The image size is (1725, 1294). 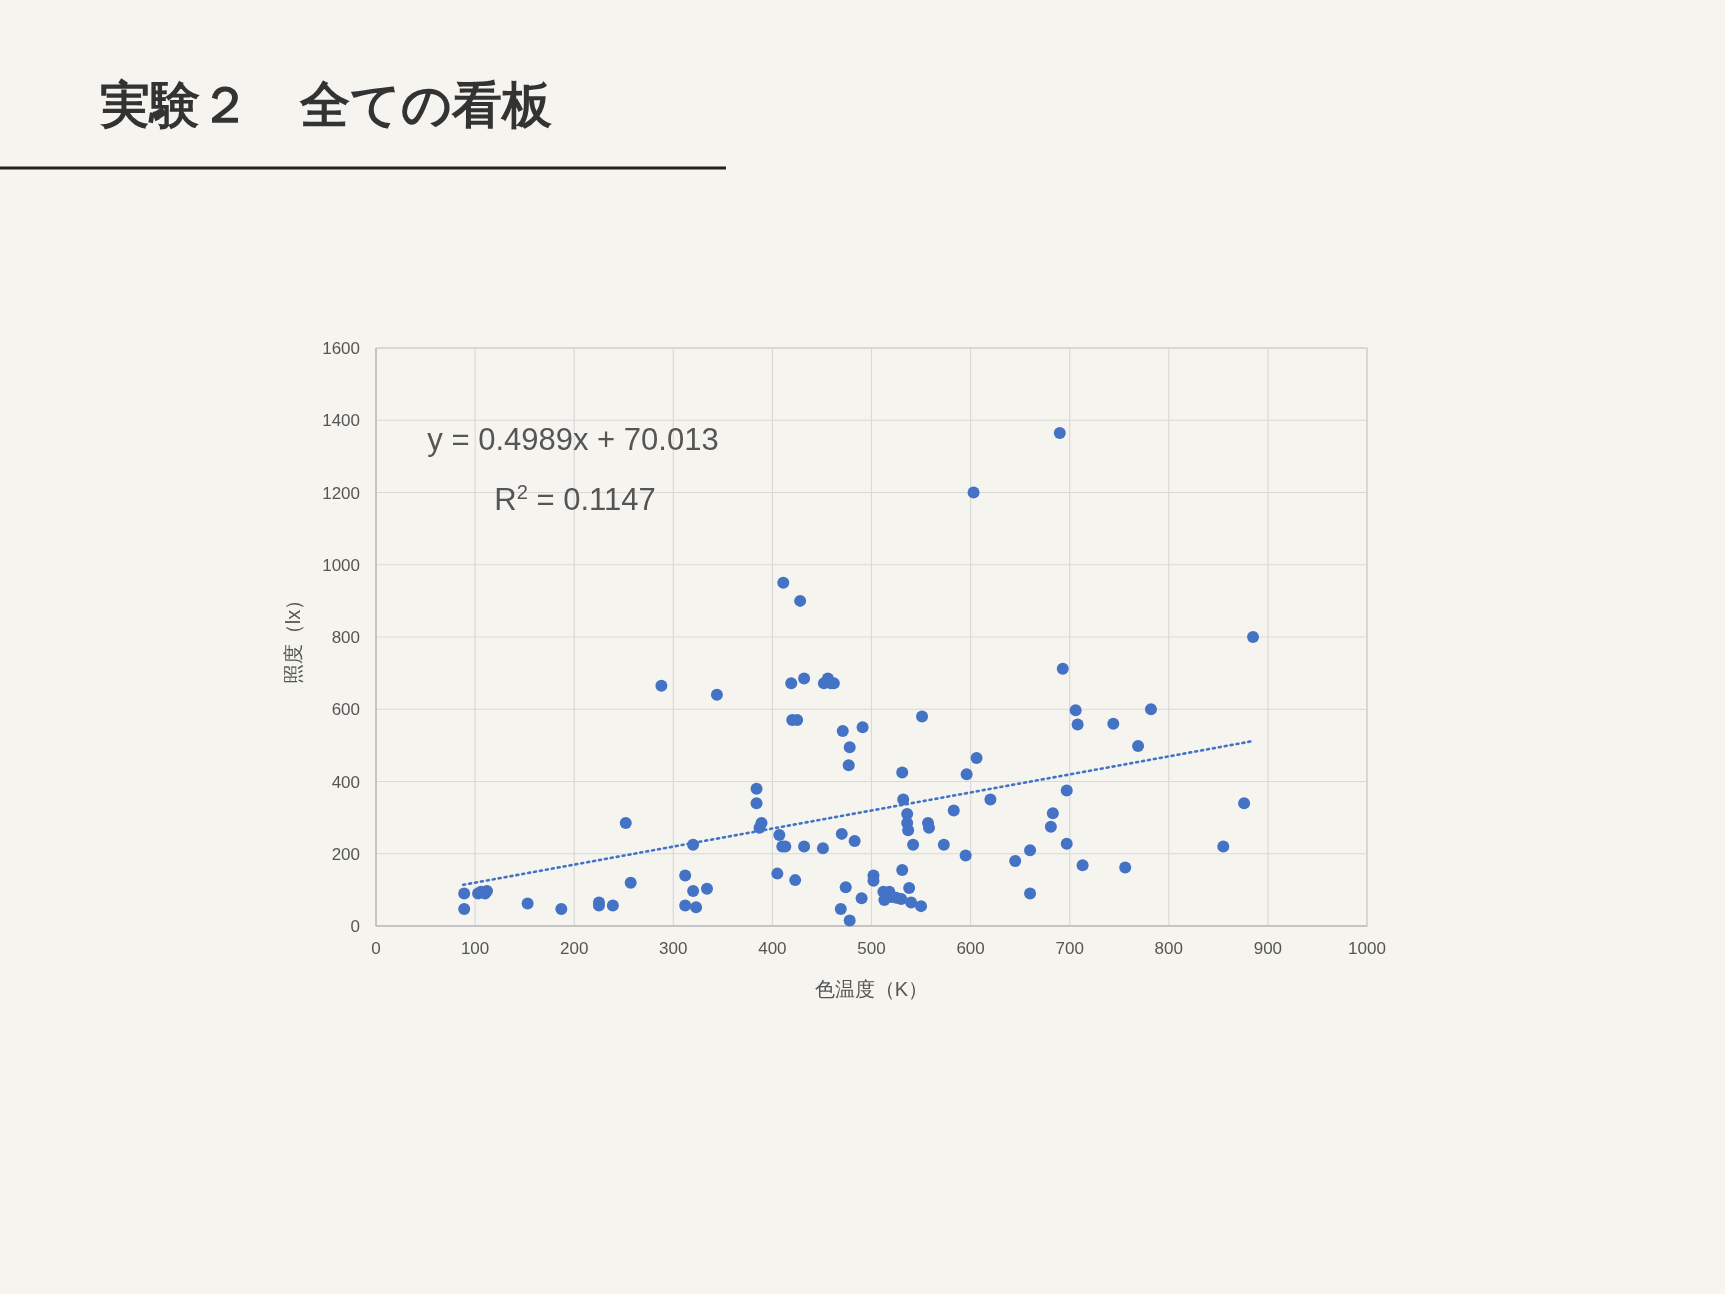 What do you see at coordinates (574, 948) in the screenshot?
I see `x-tick-label: 200` at bounding box center [574, 948].